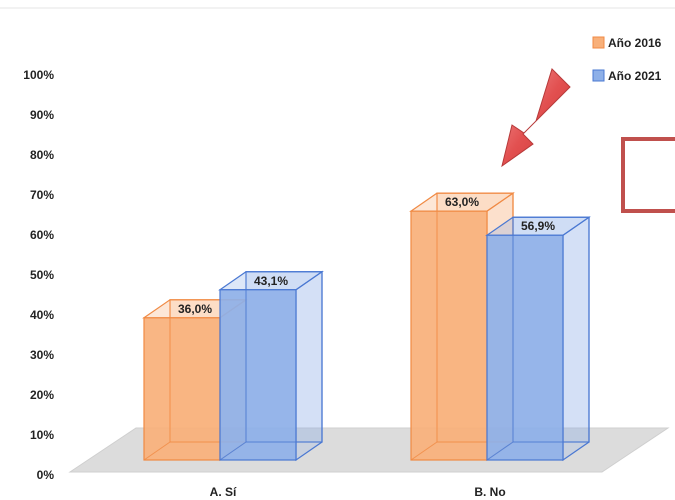  Describe the element at coordinates (538, 226) in the screenshot. I see `data-label-bar-2021-no: 56,9%` at that location.